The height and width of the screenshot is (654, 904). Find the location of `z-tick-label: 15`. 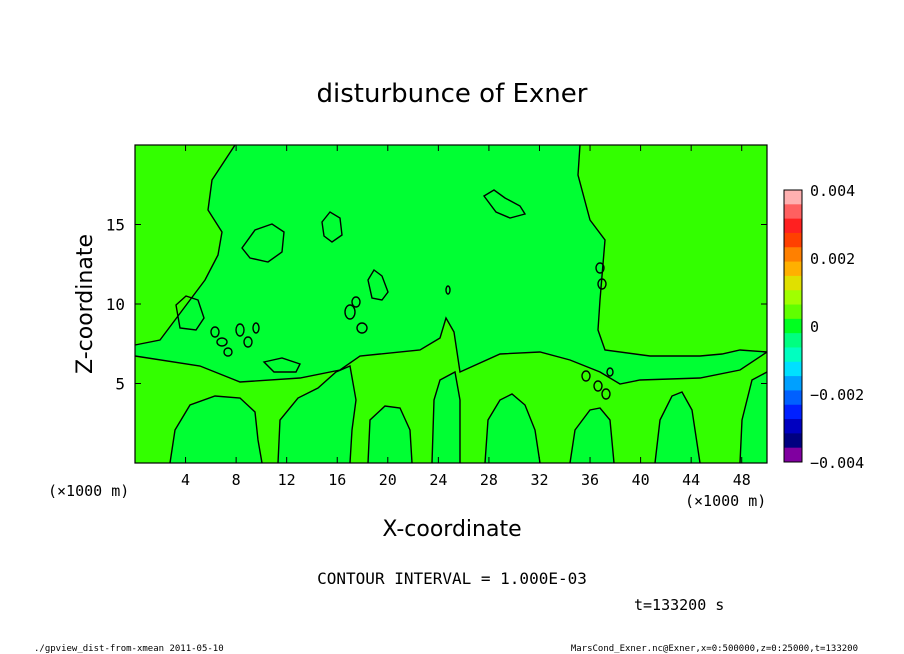

z-tick-label: 15 is located at coordinates (115, 225).